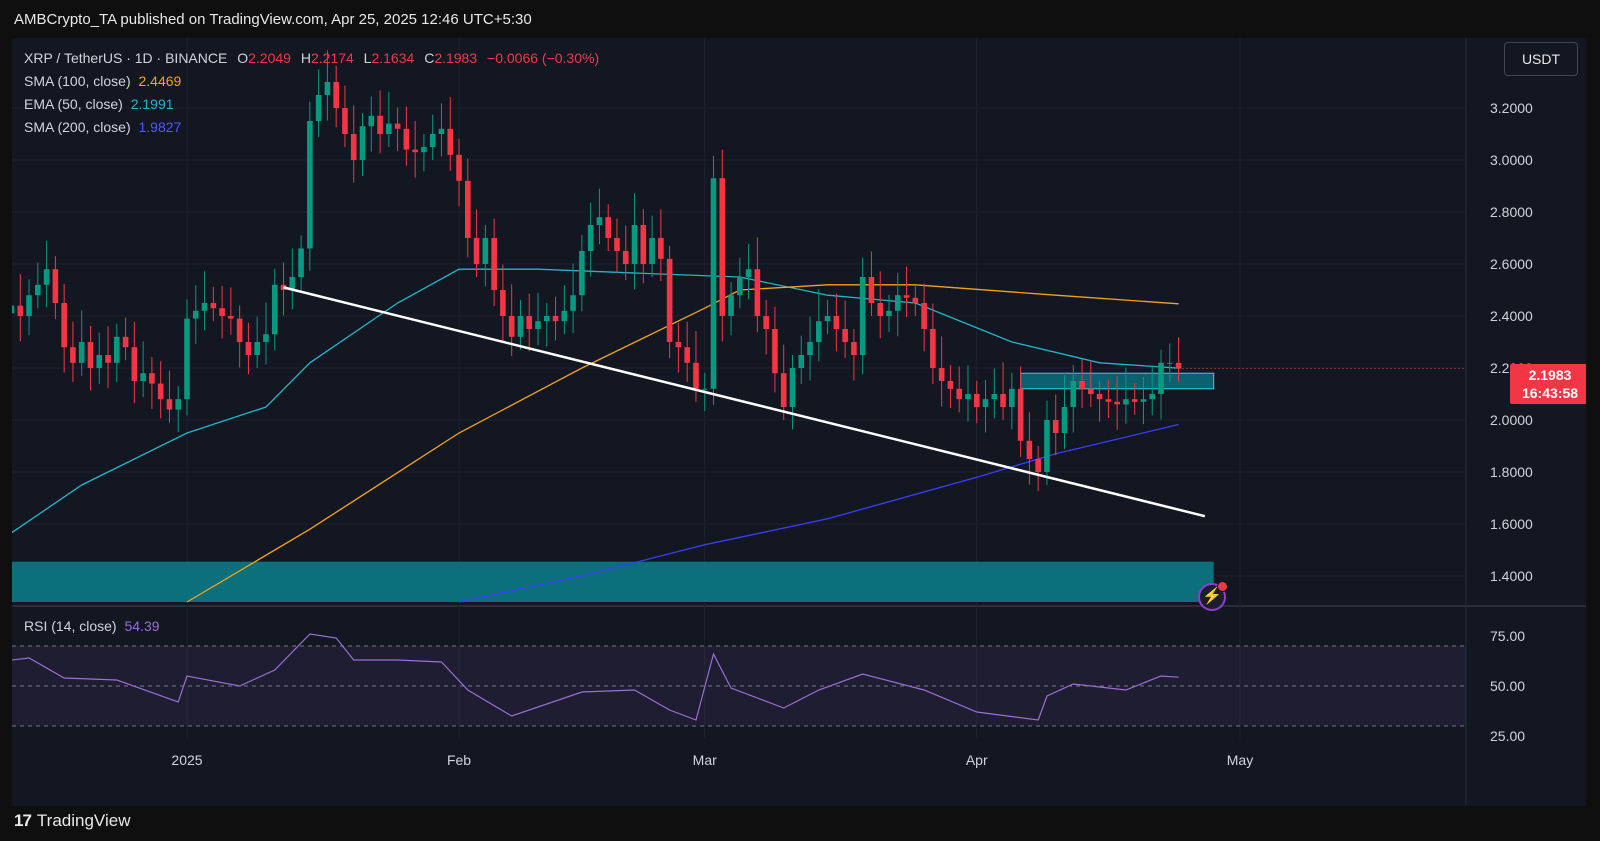  What do you see at coordinates (1511, 316) in the screenshot?
I see `price-tick-label: 2.4000` at bounding box center [1511, 316].